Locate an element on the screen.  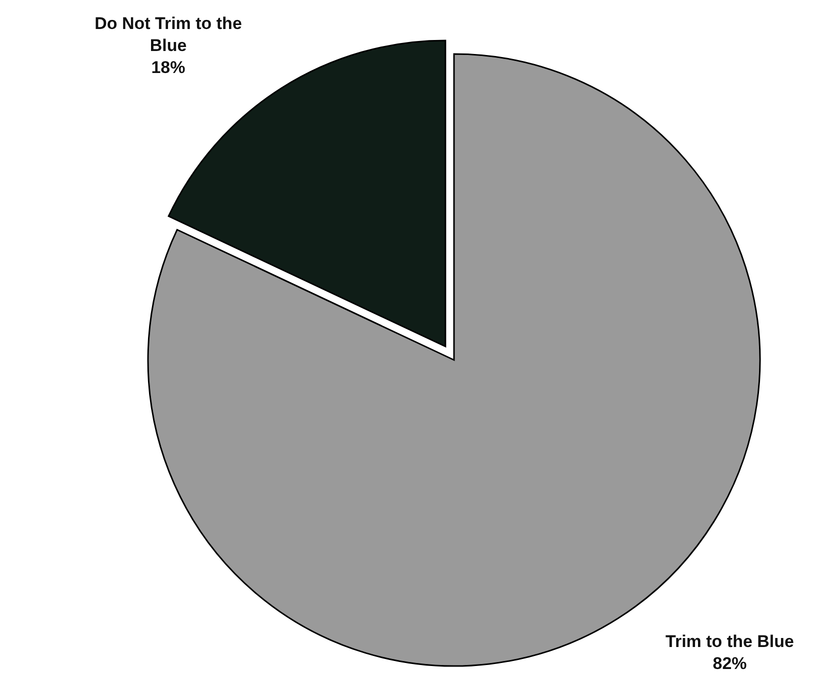
slice-label: Trim to the Blue is located at coordinates (730, 641).